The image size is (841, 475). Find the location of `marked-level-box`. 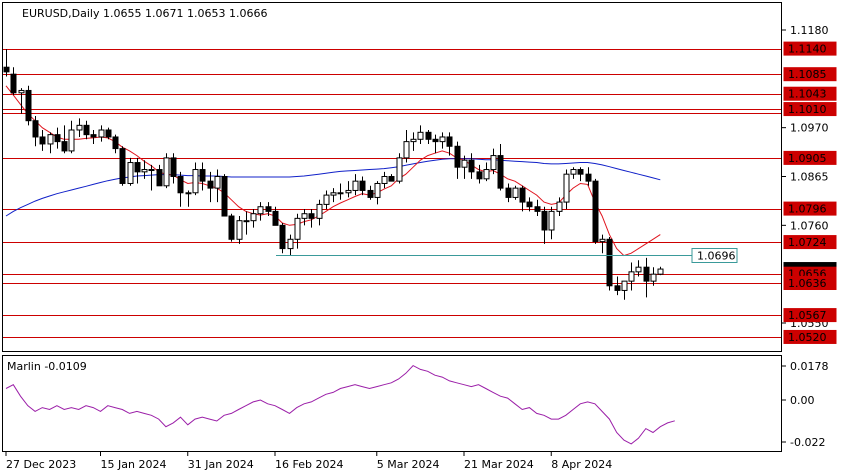

marked-level-box is located at coordinates (714, 255).